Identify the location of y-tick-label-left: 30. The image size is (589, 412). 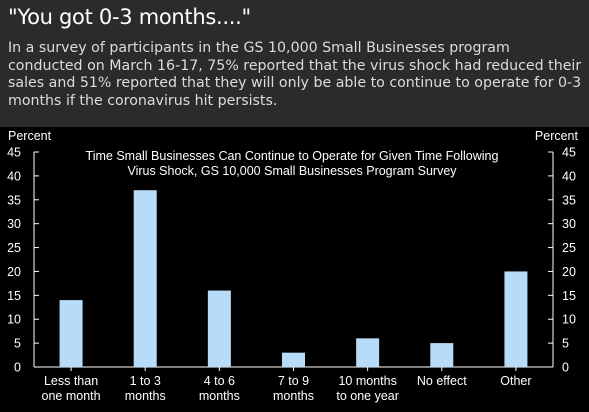
(14, 224).